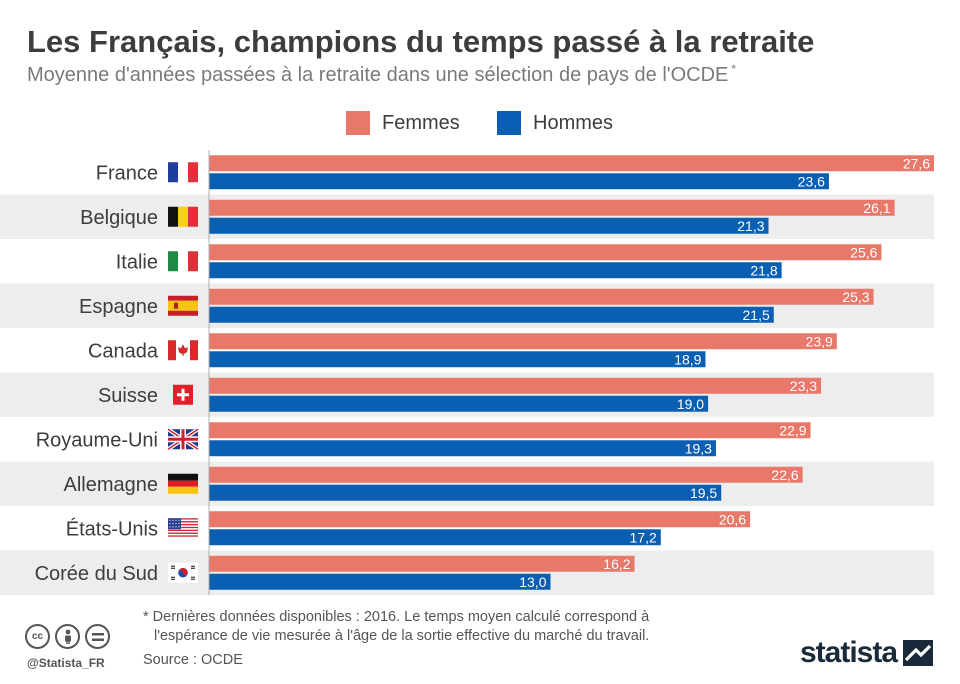 This screenshot has height=684, width=960. I want to click on legend-swatch-femmes, so click(358, 123).